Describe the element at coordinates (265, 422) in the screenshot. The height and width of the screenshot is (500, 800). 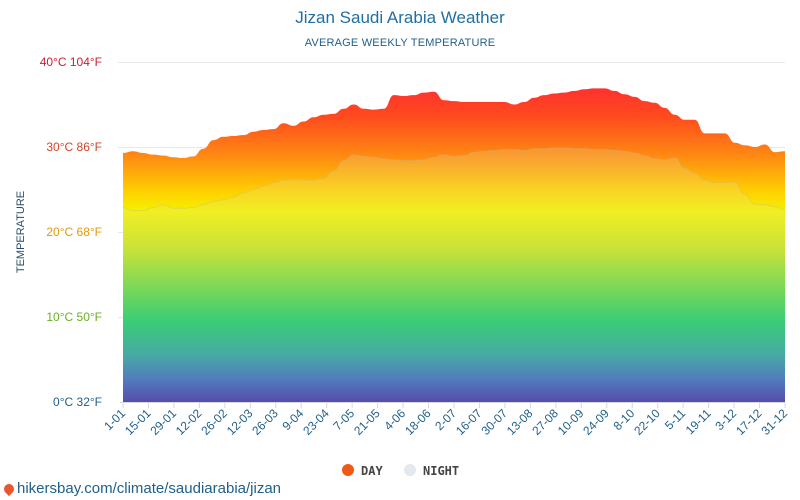
I see `x-tick-label: 26-03` at that location.